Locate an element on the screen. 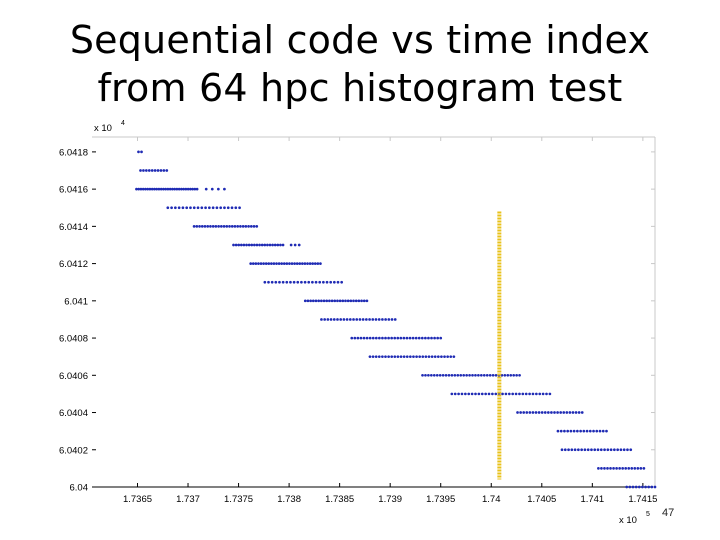 The width and height of the screenshot is (720, 540). y-tick-label: 6.0408 is located at coordinates (73, 339).